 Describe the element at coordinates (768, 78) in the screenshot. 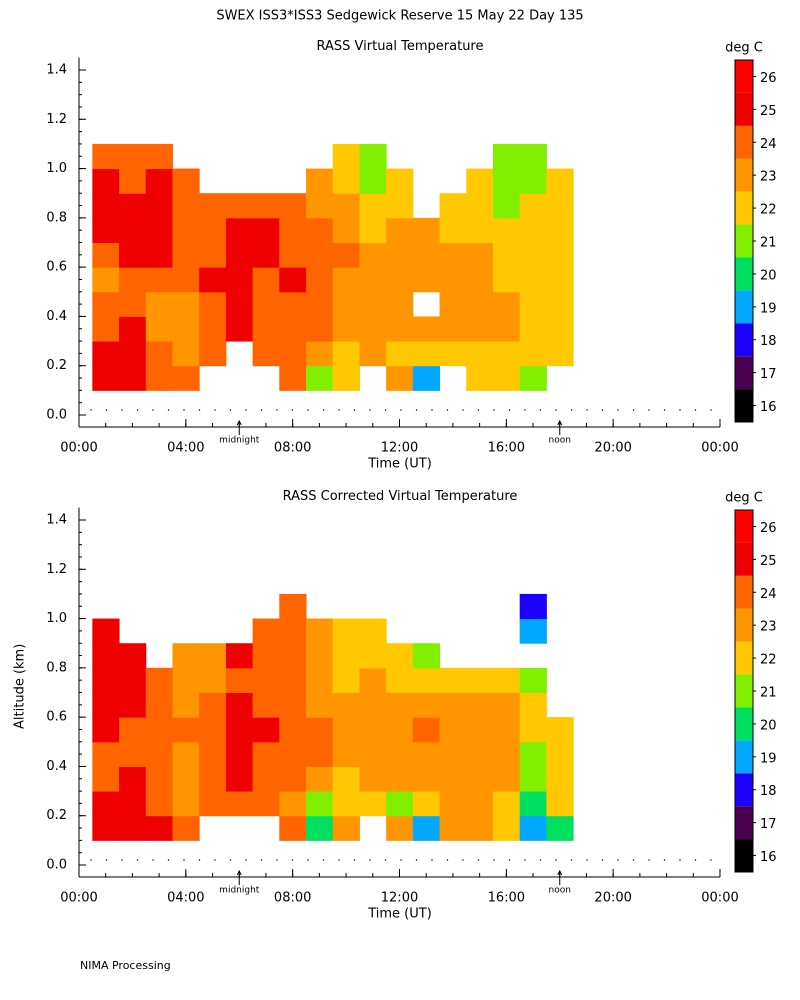

I see `colorbar-tick-label: 26` at that location.